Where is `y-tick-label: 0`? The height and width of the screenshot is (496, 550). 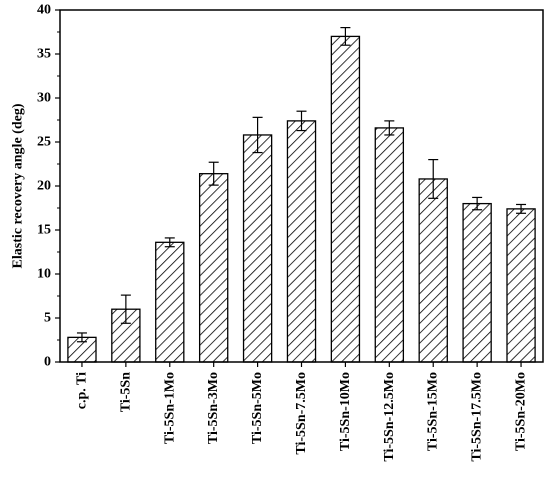
y-tick-label: 0 is located at coordinates (47, 362).